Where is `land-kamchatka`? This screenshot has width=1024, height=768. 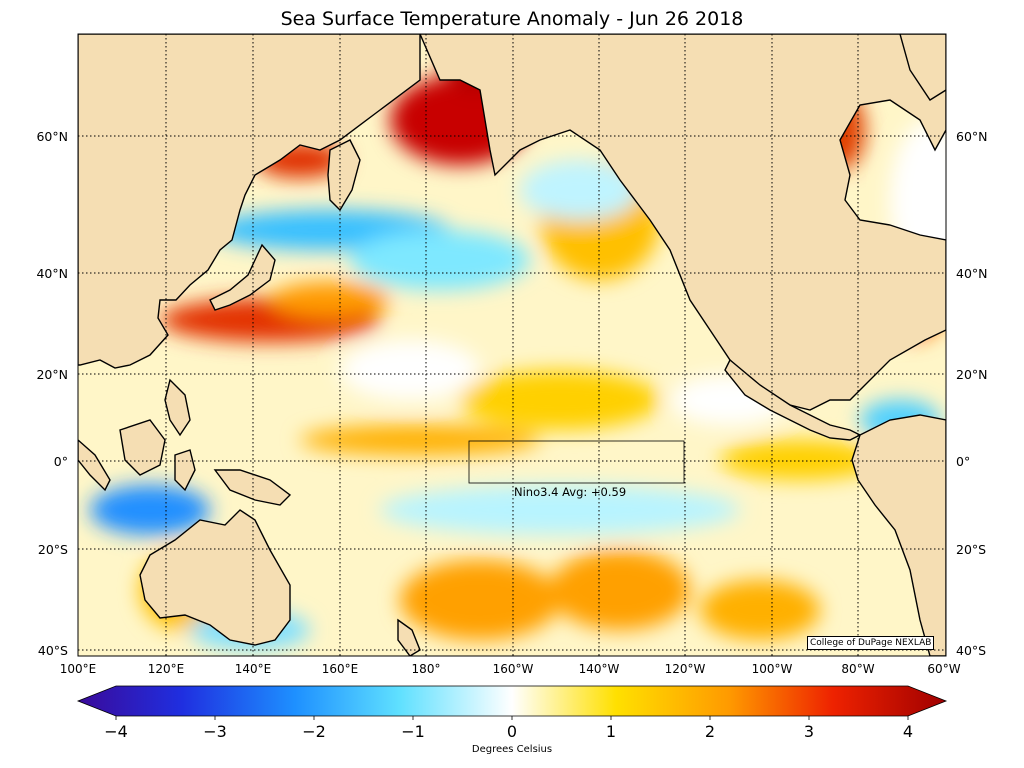
land-kamchatka is located at coordinates (344, 175).